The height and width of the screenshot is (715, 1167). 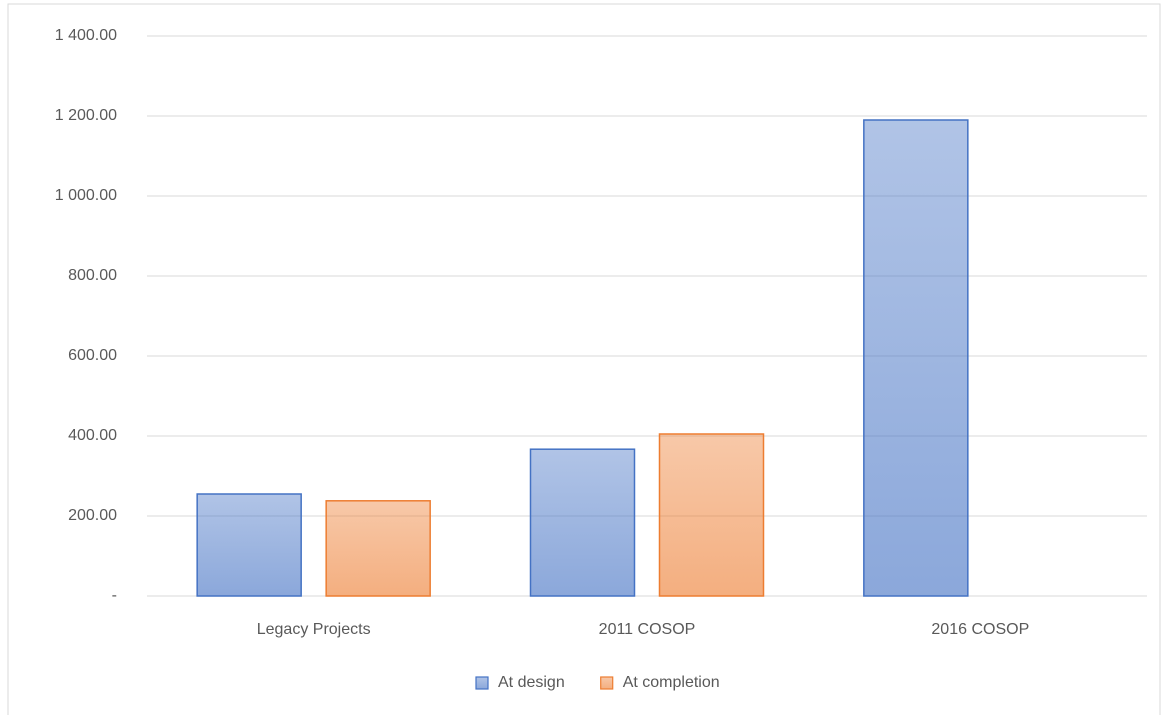 I want to click on y-tick-label: 600.00, so click(x=92, y=355).